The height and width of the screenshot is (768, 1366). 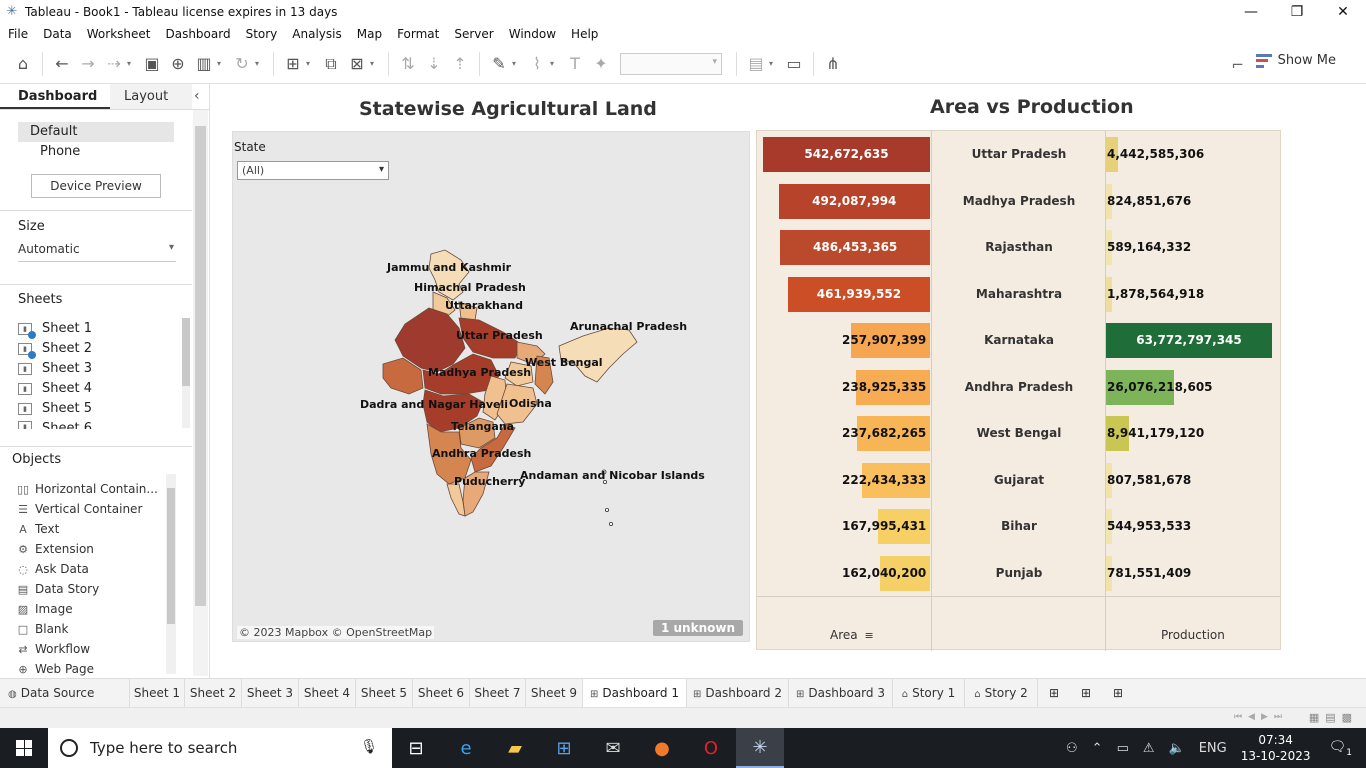 What do you see at coordinates (601, 63) in the screenshot?
I see `fix-axes-icon: ✦` at bounding box center [601, 63].